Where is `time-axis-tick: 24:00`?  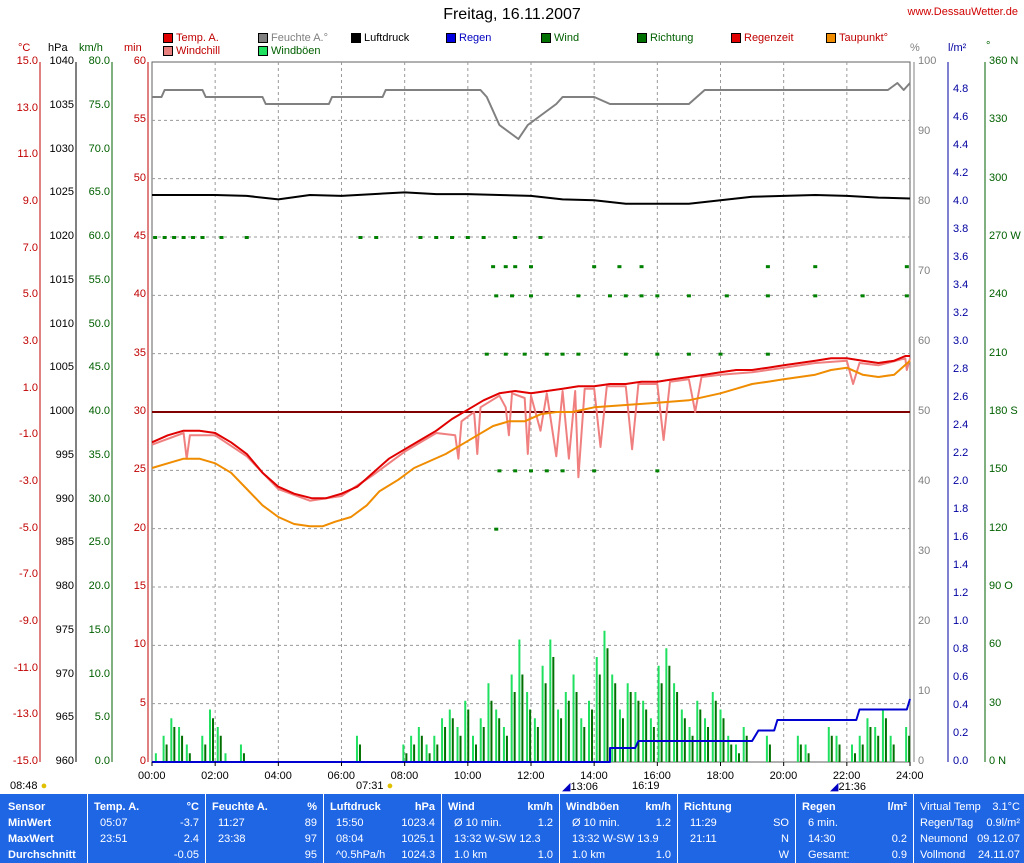
time-axis-tick: 24:00 is located at coordinates (910, 776).